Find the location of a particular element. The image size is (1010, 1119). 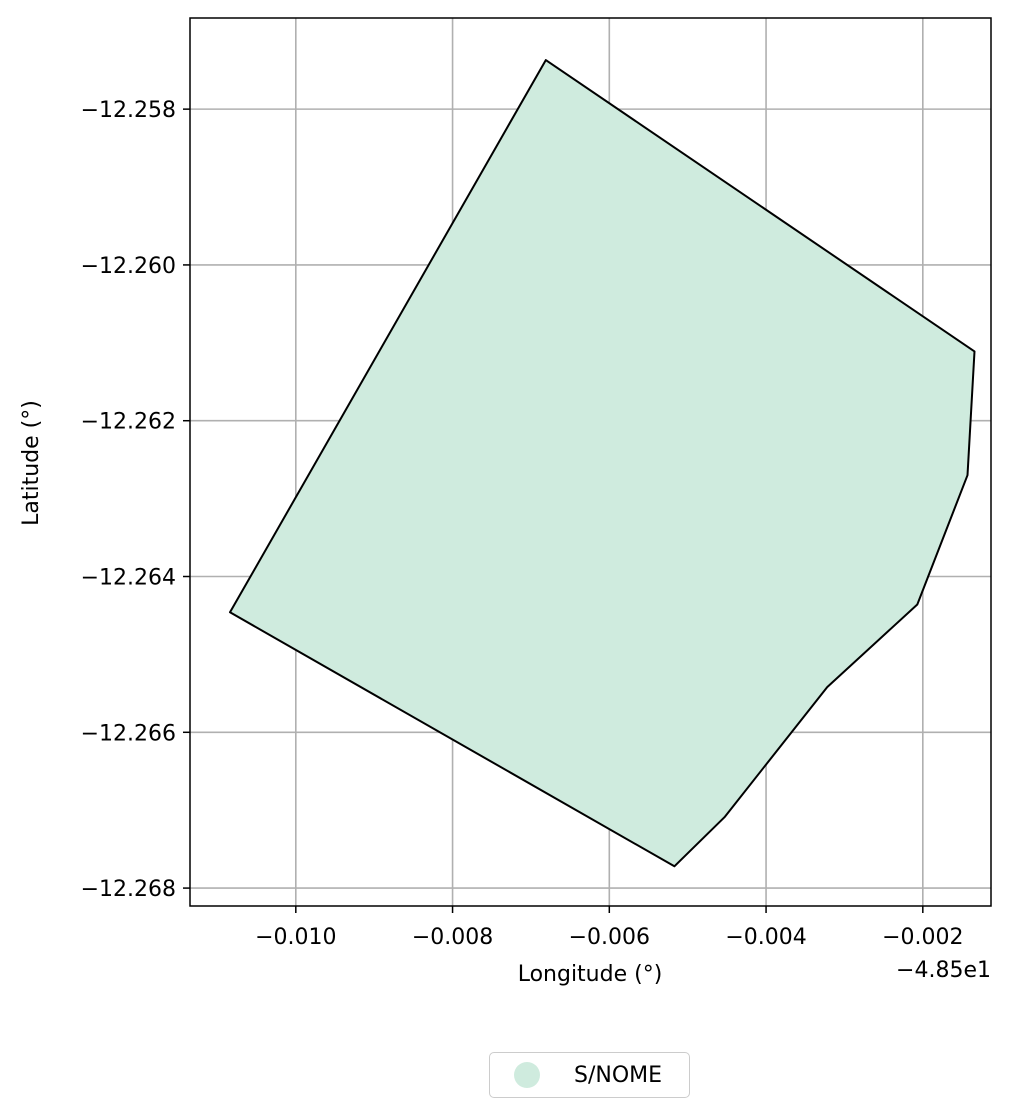

legend: S/NOME is located at coordinates (589, 1075).